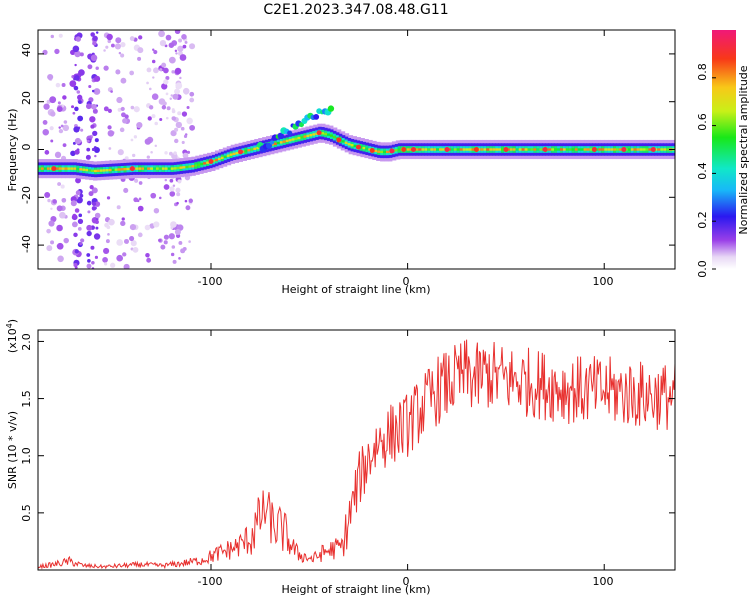  I want to click on top-xtick-label: -100, so click(210, 281).